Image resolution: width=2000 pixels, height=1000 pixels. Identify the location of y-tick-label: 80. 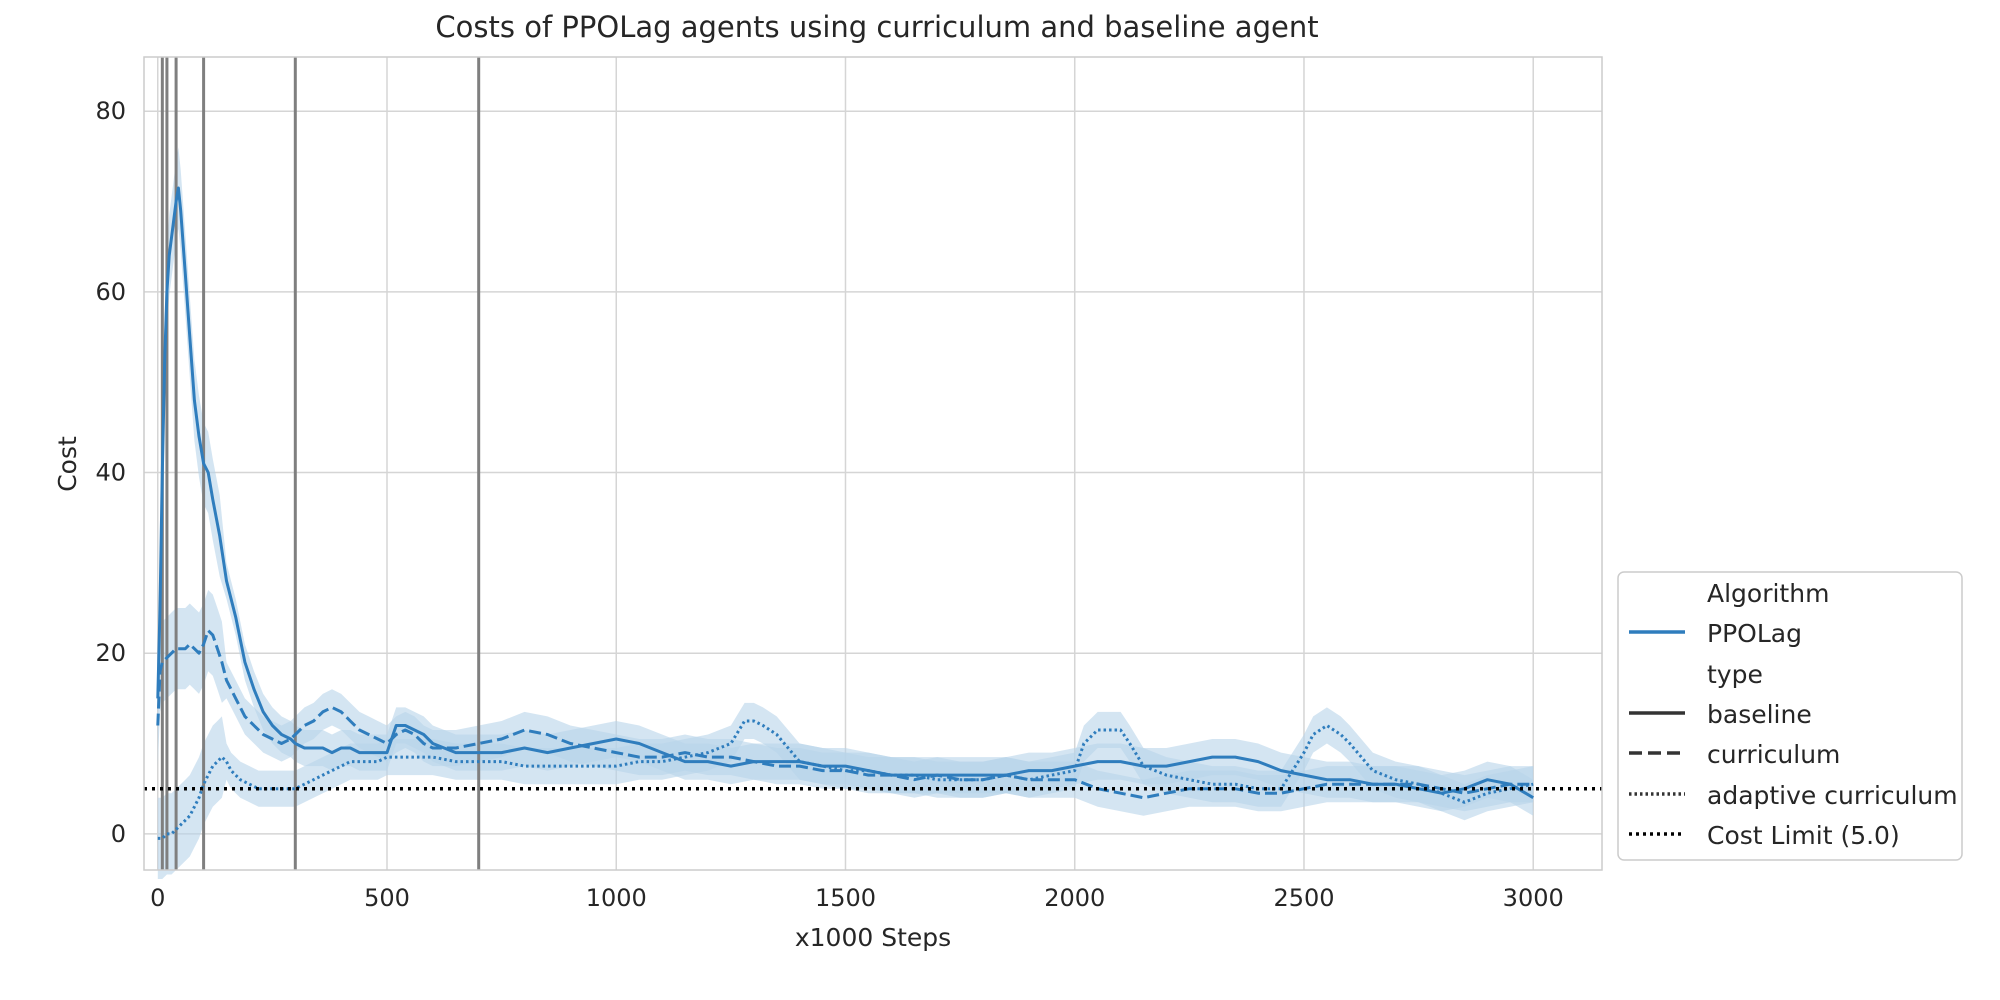
(110, 111).